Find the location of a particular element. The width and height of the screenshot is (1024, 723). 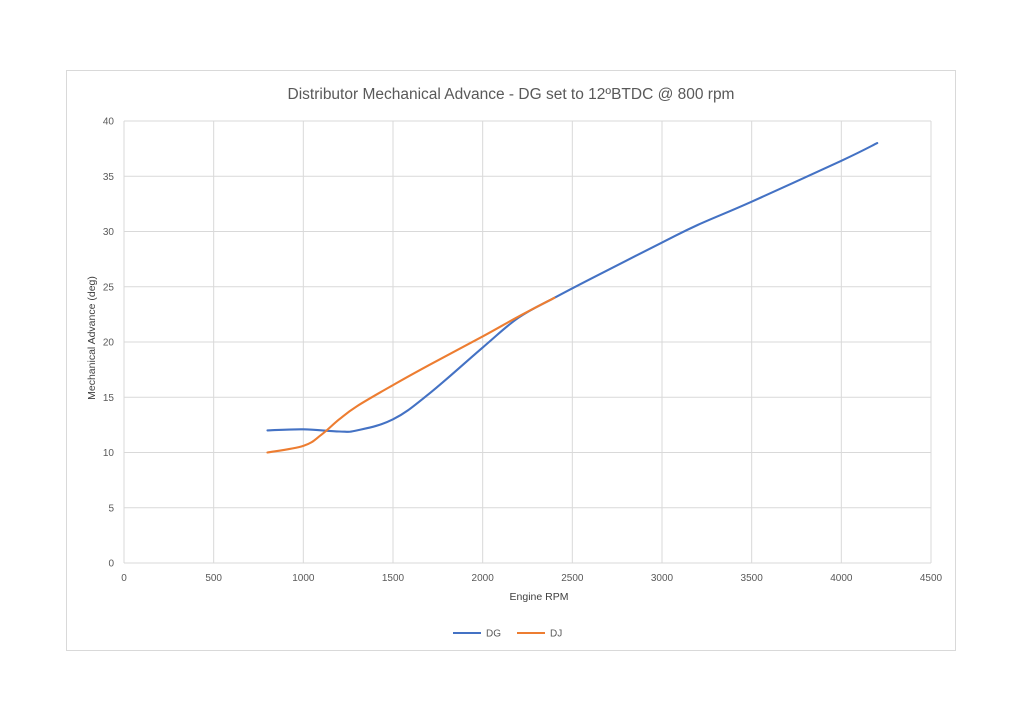

x-tick-label: 4500 is located at coordinates (931, 578).